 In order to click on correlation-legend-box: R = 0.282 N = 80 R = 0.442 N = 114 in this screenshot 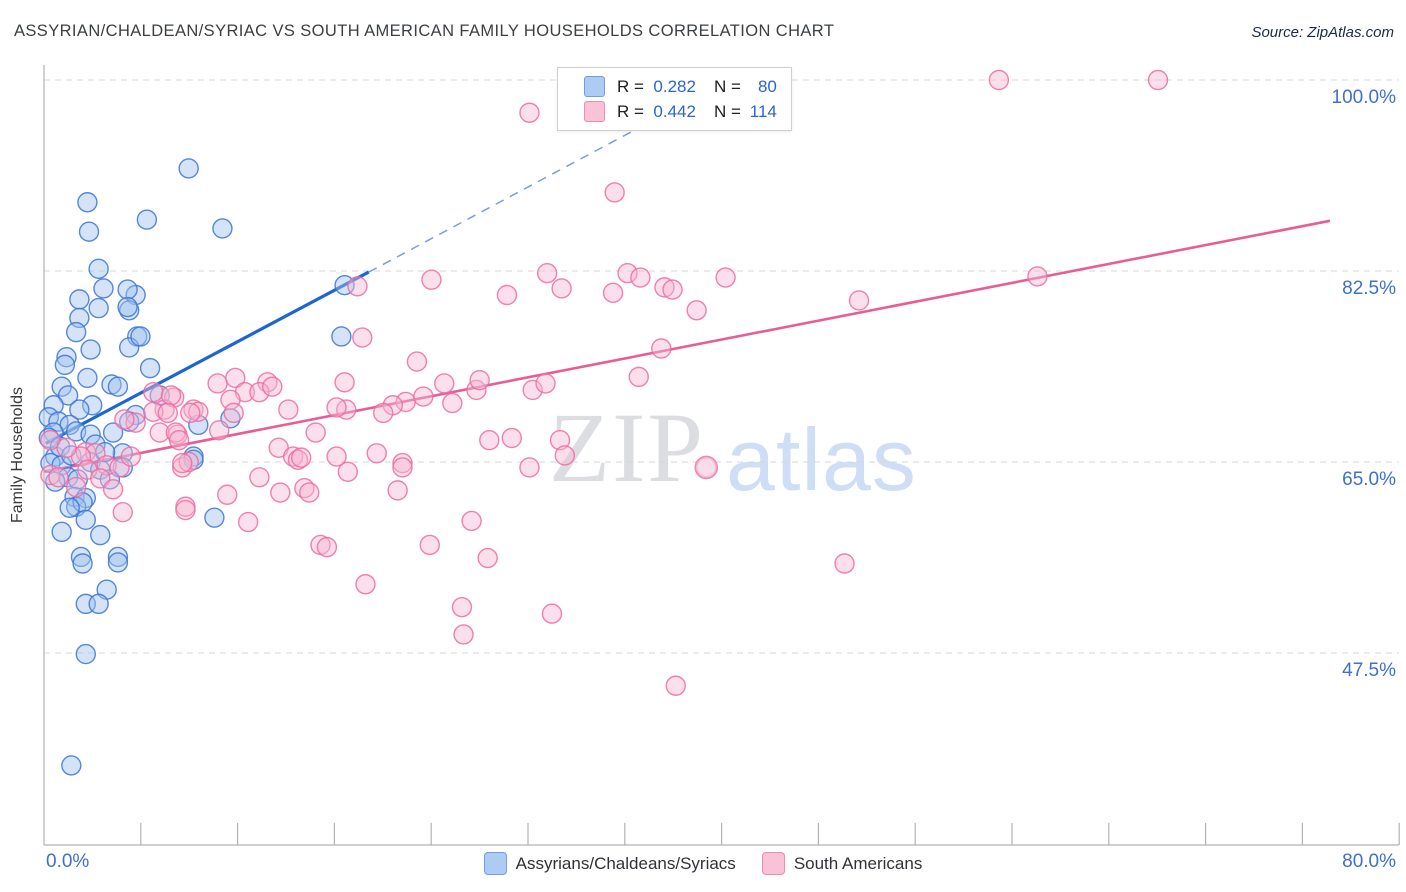, I will do `click(674, 99)`.